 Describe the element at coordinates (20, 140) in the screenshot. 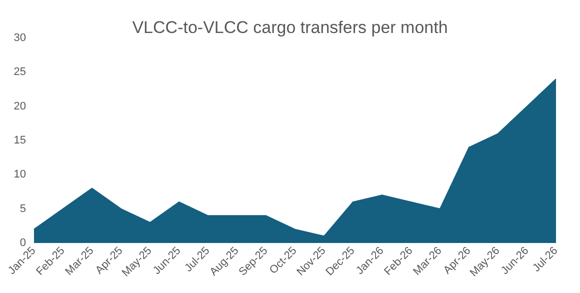

I see `y-tick-label: 15` at that location.